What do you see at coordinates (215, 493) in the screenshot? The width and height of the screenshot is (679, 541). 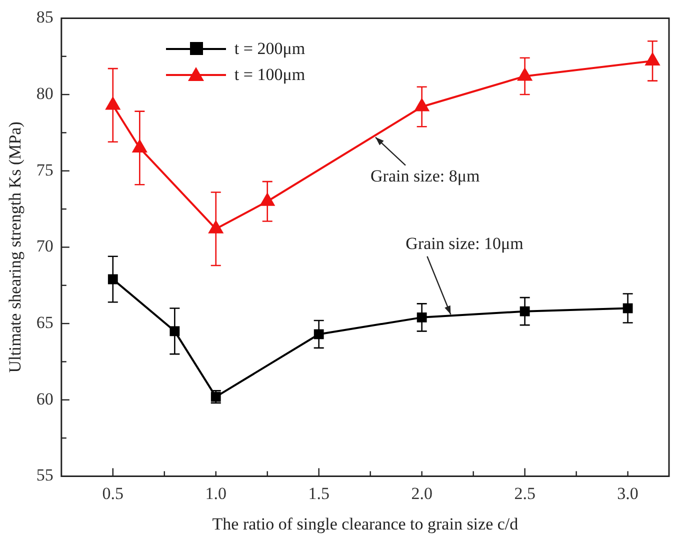 I see `x-tick-label: 1.0` at bounding box center [215, 493].